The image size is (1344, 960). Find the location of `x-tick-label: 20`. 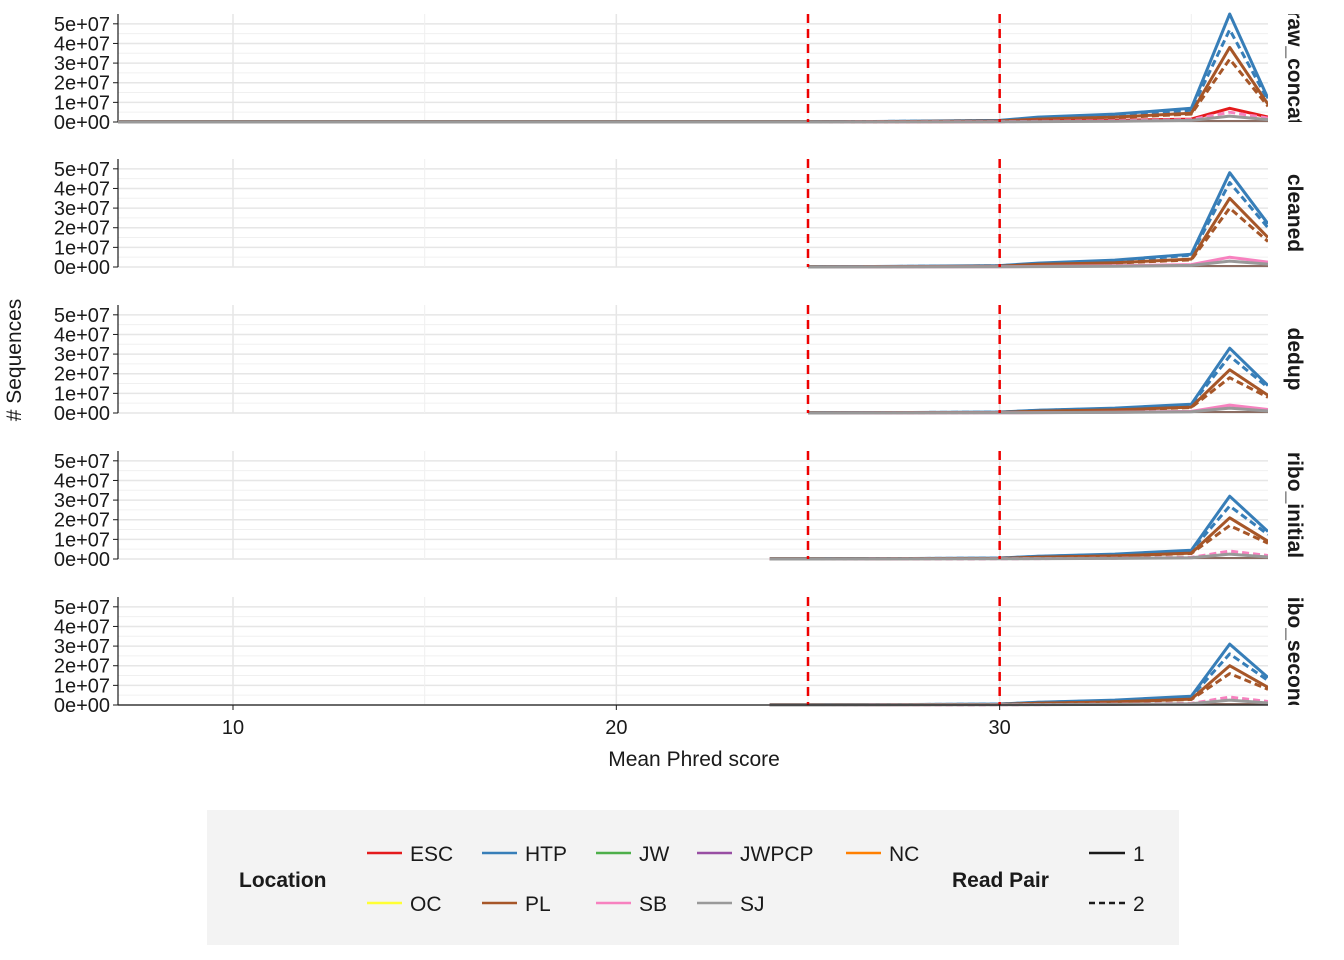

x-tick-label: 20 is located at coordinates (616, 728).